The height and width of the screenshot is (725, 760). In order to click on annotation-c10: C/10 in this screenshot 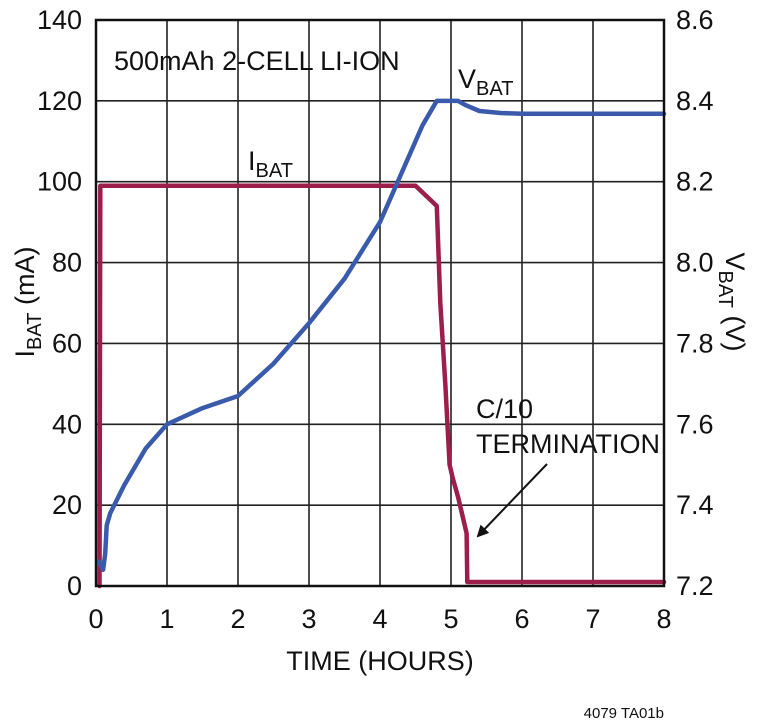, I will do `click(504, 409)`.